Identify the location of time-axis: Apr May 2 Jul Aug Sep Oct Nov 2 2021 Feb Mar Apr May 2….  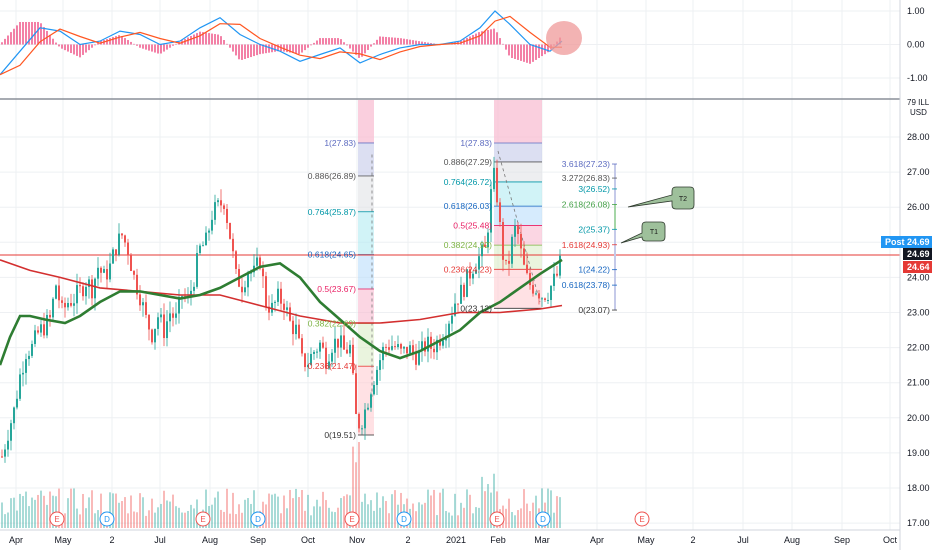
(453, 540).